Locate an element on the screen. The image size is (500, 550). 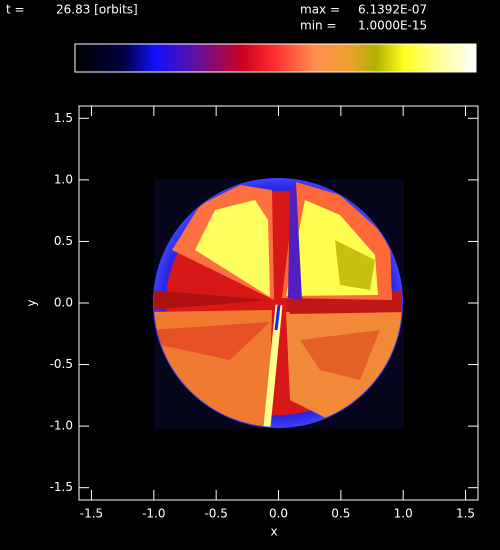
x-tick-label: 0.0 is located at coordinates (278, 514).